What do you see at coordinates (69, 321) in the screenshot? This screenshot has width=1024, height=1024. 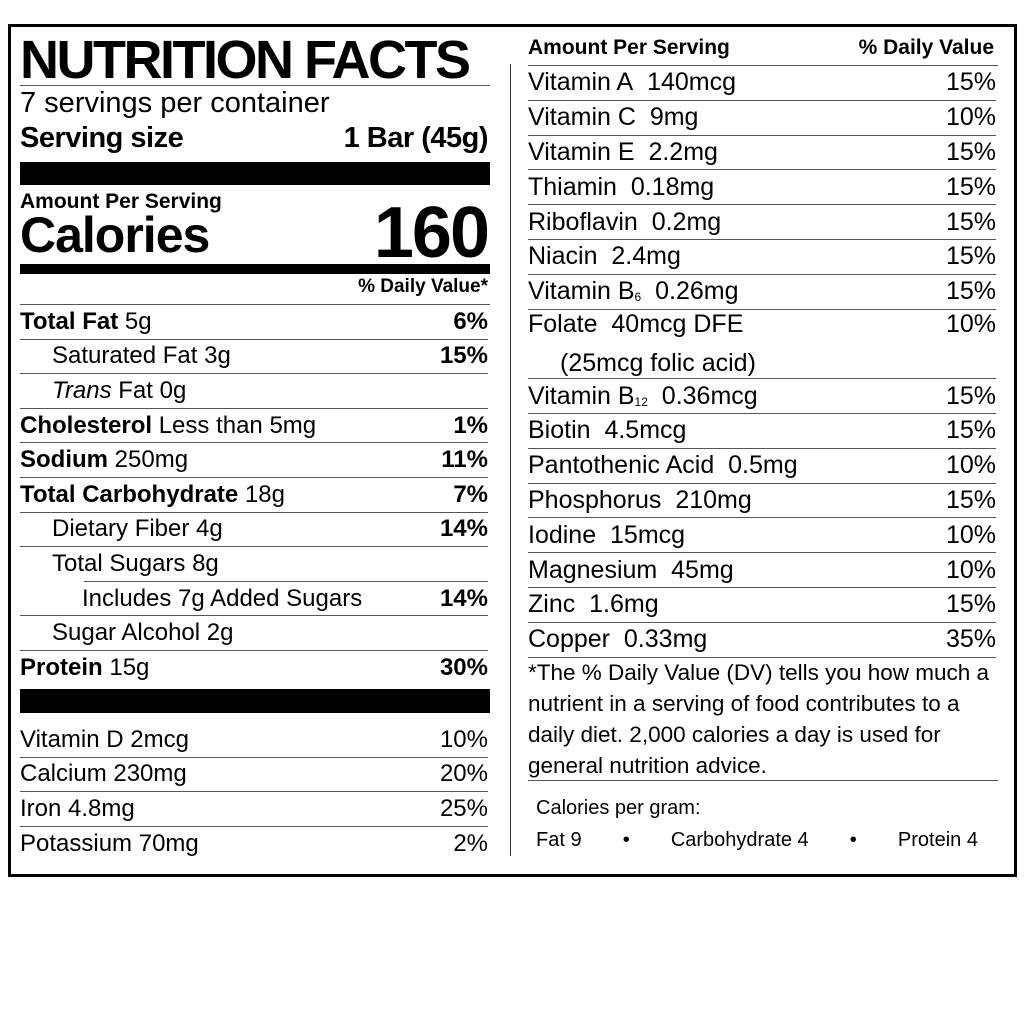 I see `nutrient-name: Total Fat` at bounding box center [69, 321].